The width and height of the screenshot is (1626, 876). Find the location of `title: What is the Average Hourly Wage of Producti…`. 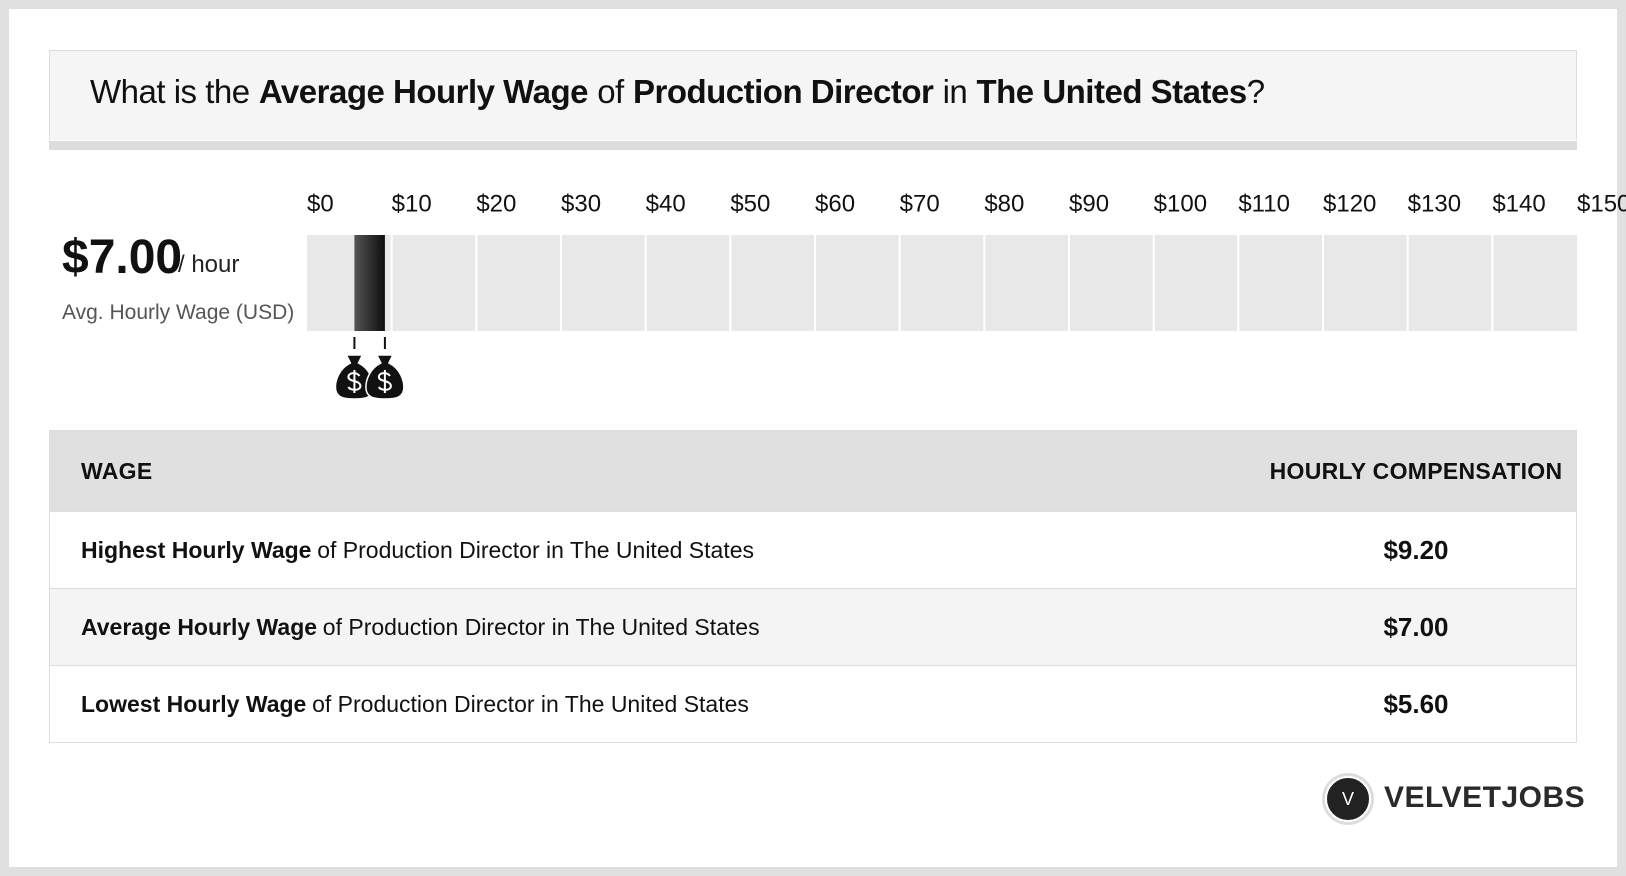

title: What is the Average Hourly Wage of Producti… is located at coordinates (682, 92).